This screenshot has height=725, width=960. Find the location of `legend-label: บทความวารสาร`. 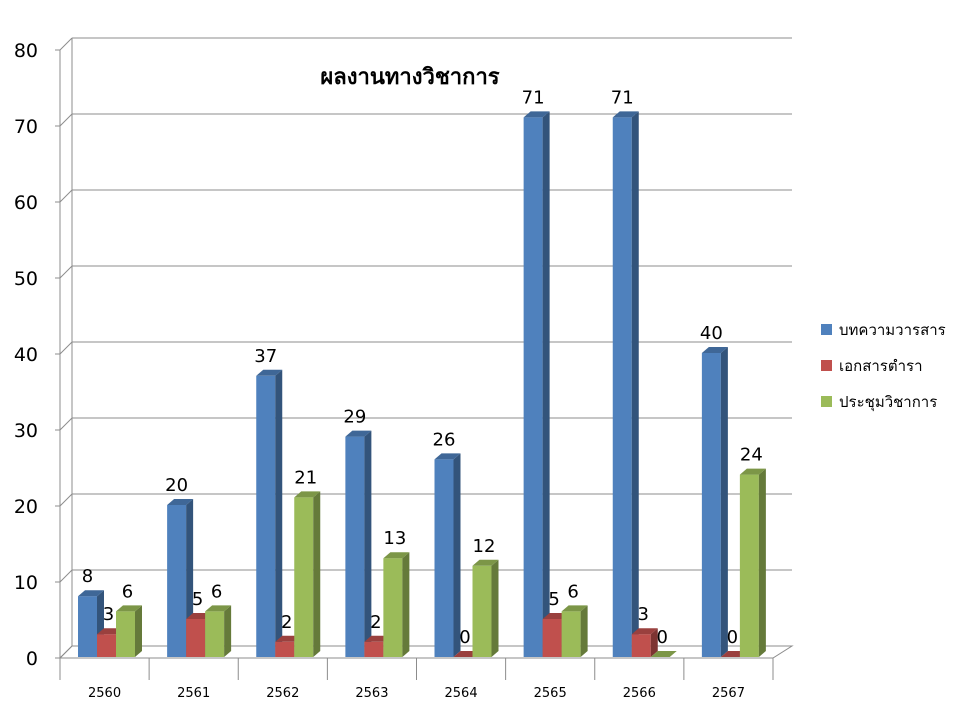

legend-label: บทความวารสาร is located at coordinates (892, 330).